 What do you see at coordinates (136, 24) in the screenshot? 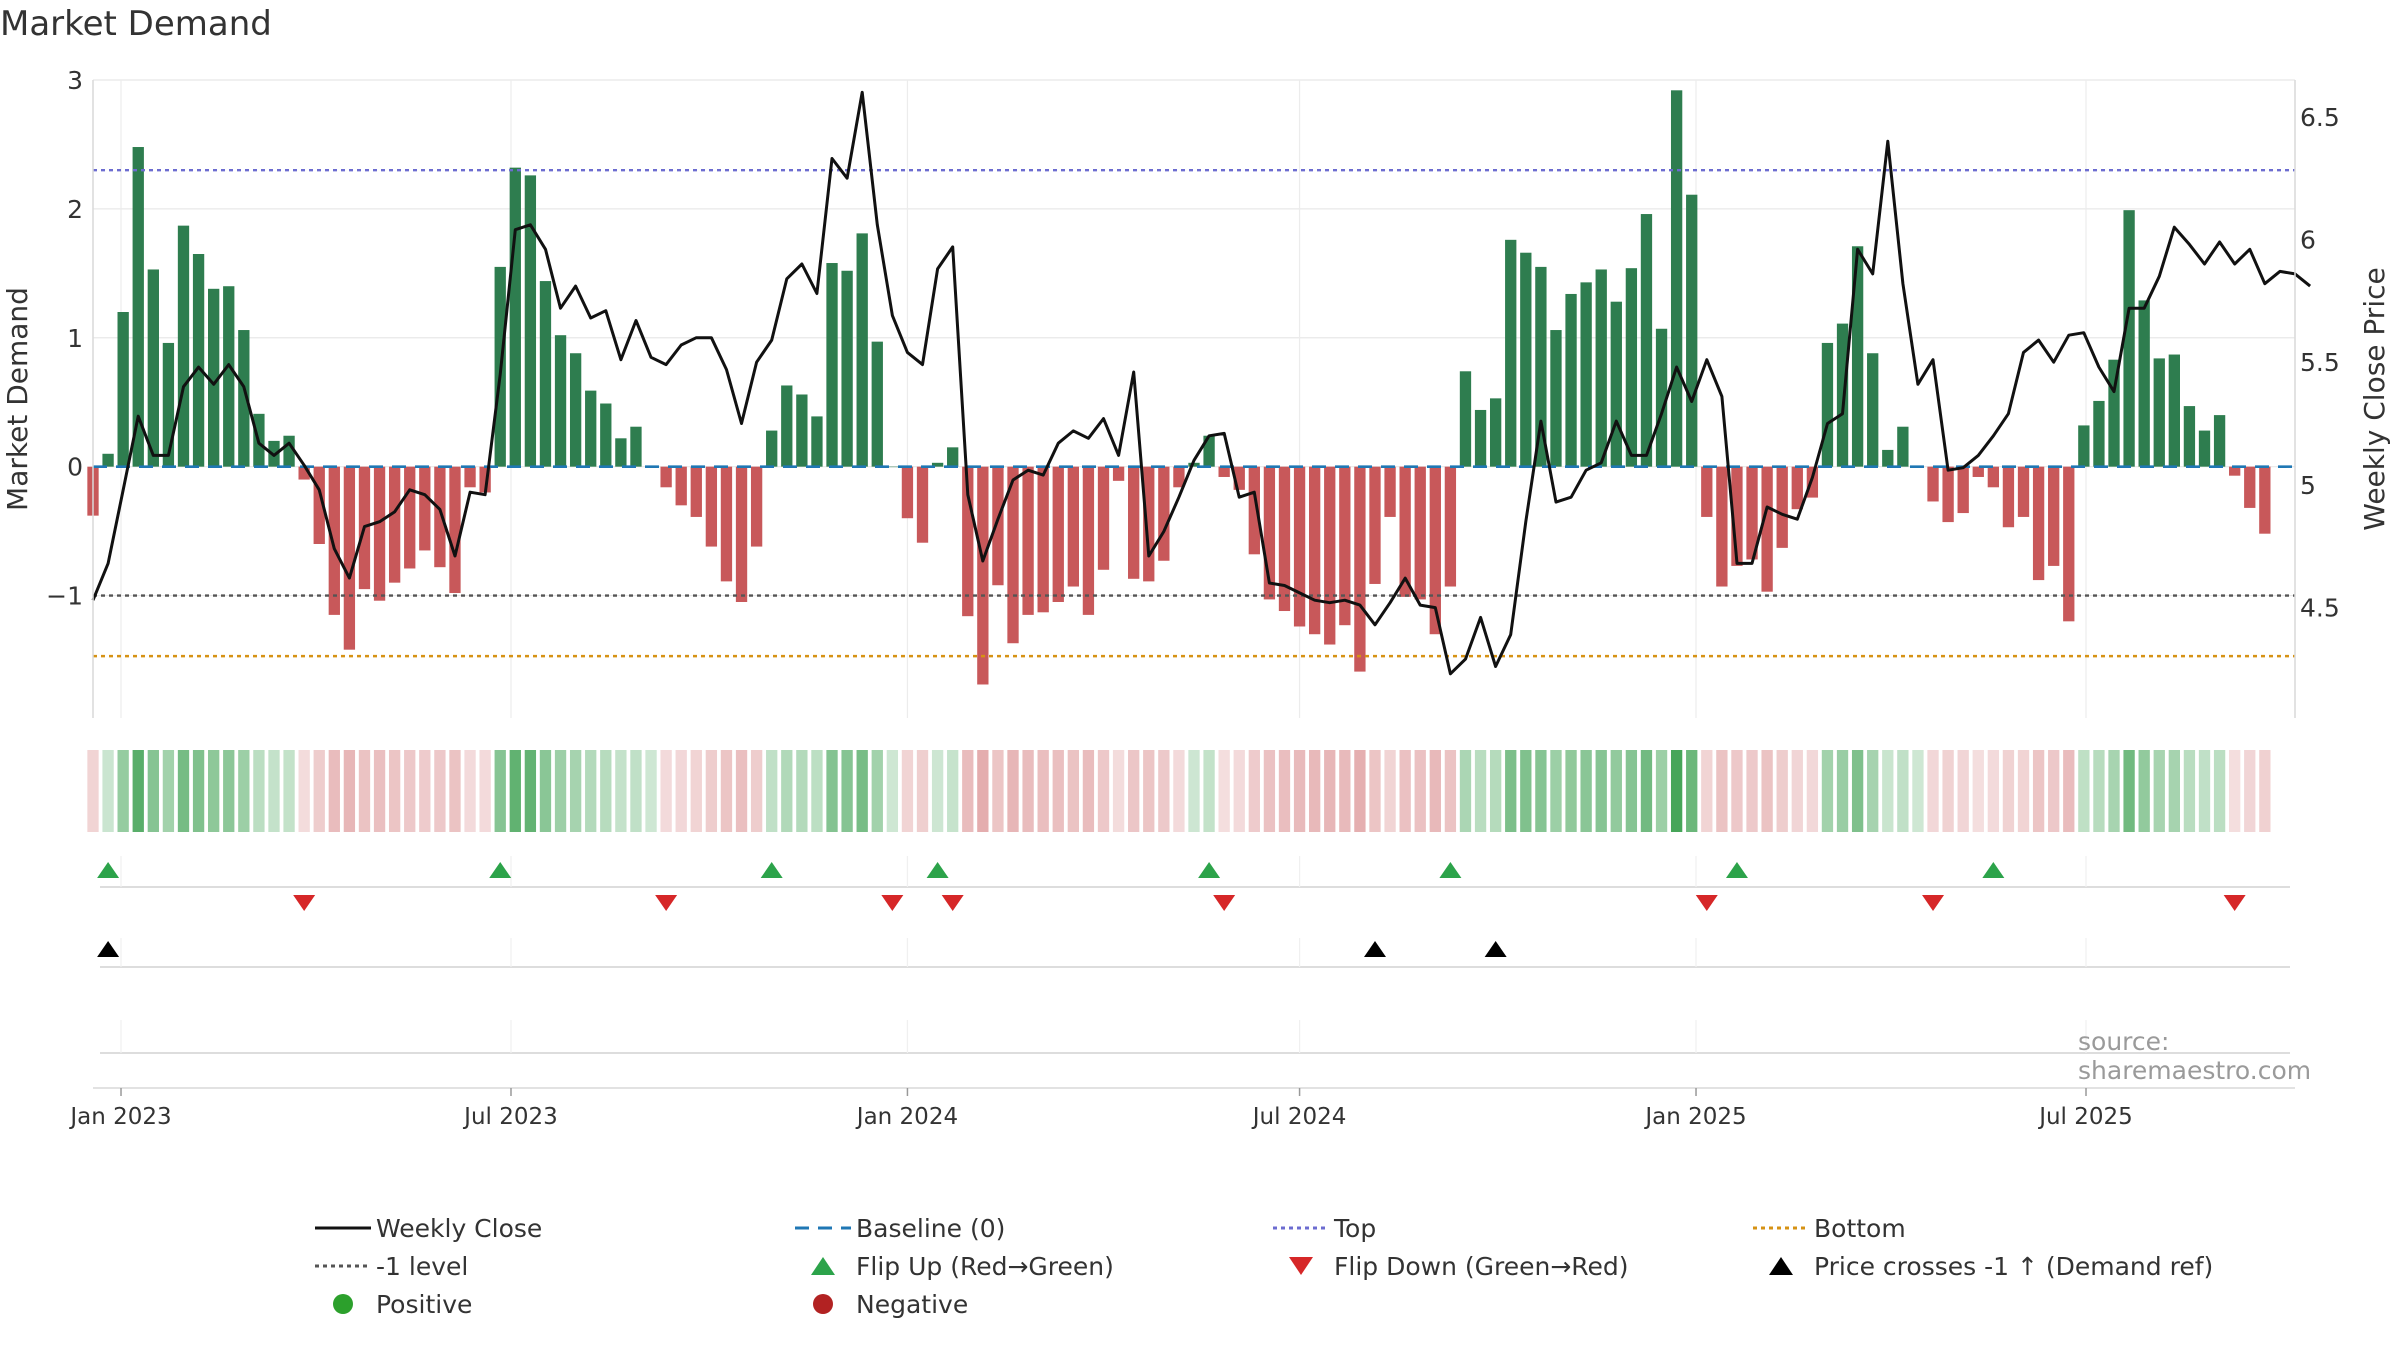
I see `chart-title: Market Demand` at bounding box center [136, 24].